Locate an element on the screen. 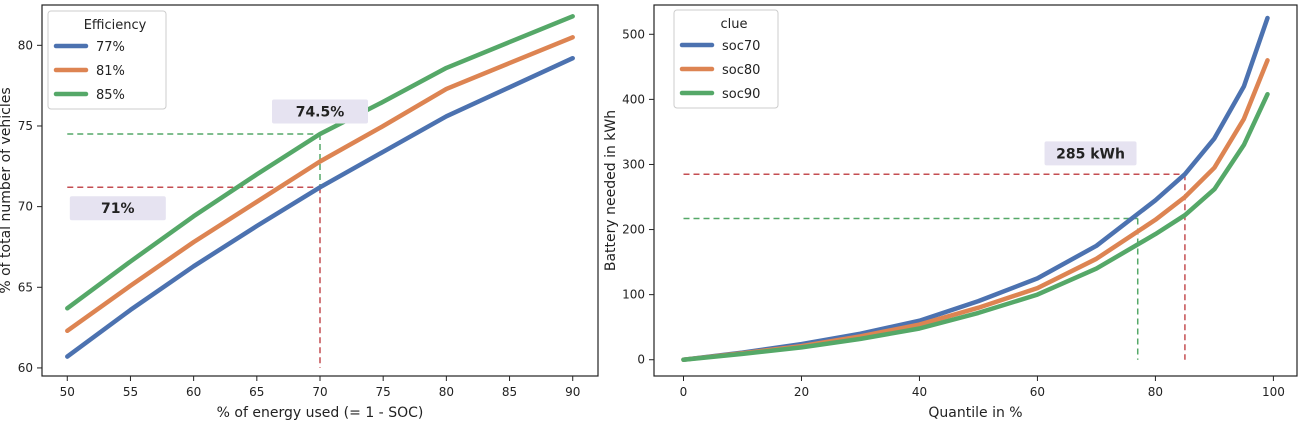 The width and height of the screenshot is (1300, 426). chart-1-x-tick-label: 0 is located at coordinates (684, 392).